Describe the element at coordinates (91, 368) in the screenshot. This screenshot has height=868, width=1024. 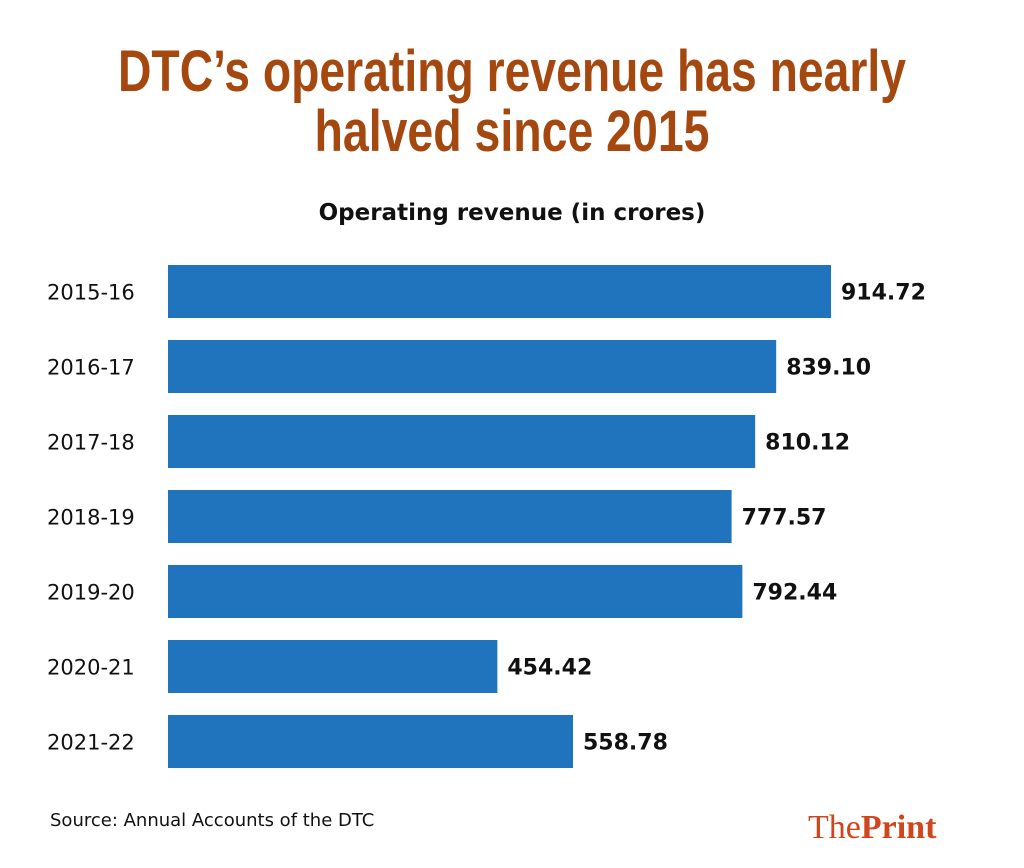
I see `category-label: 2016-17` at that location.